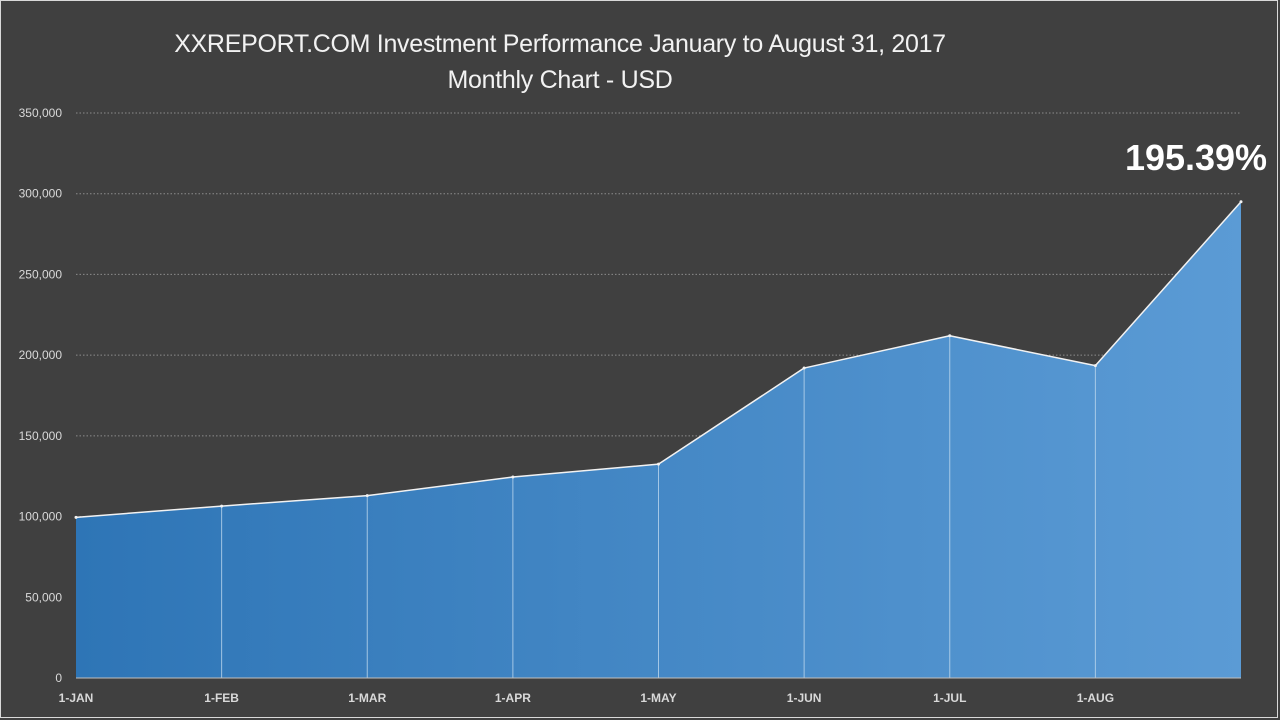  Describe the element at coordinates (41, 113) in the screenshot. I see `y-tick-label: 350,000` at that location.